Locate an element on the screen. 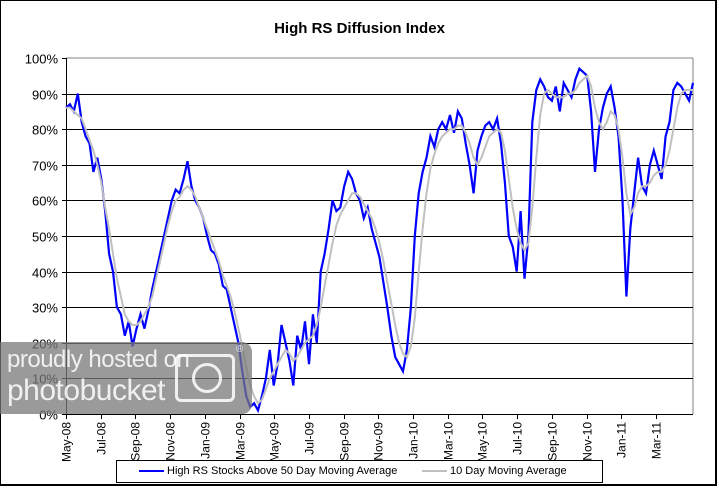  camera-lens-icon is located at coordinates (207, 378).